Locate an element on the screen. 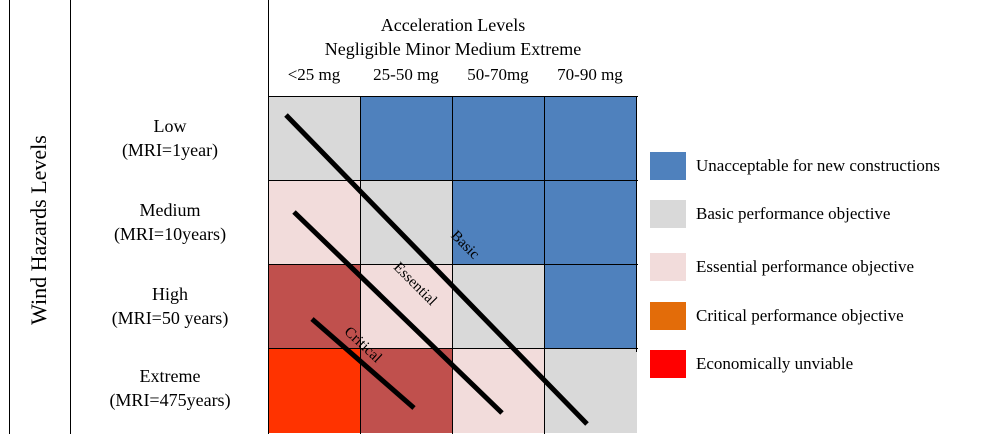  header-bottom-line is located at coordinates (453, 96).